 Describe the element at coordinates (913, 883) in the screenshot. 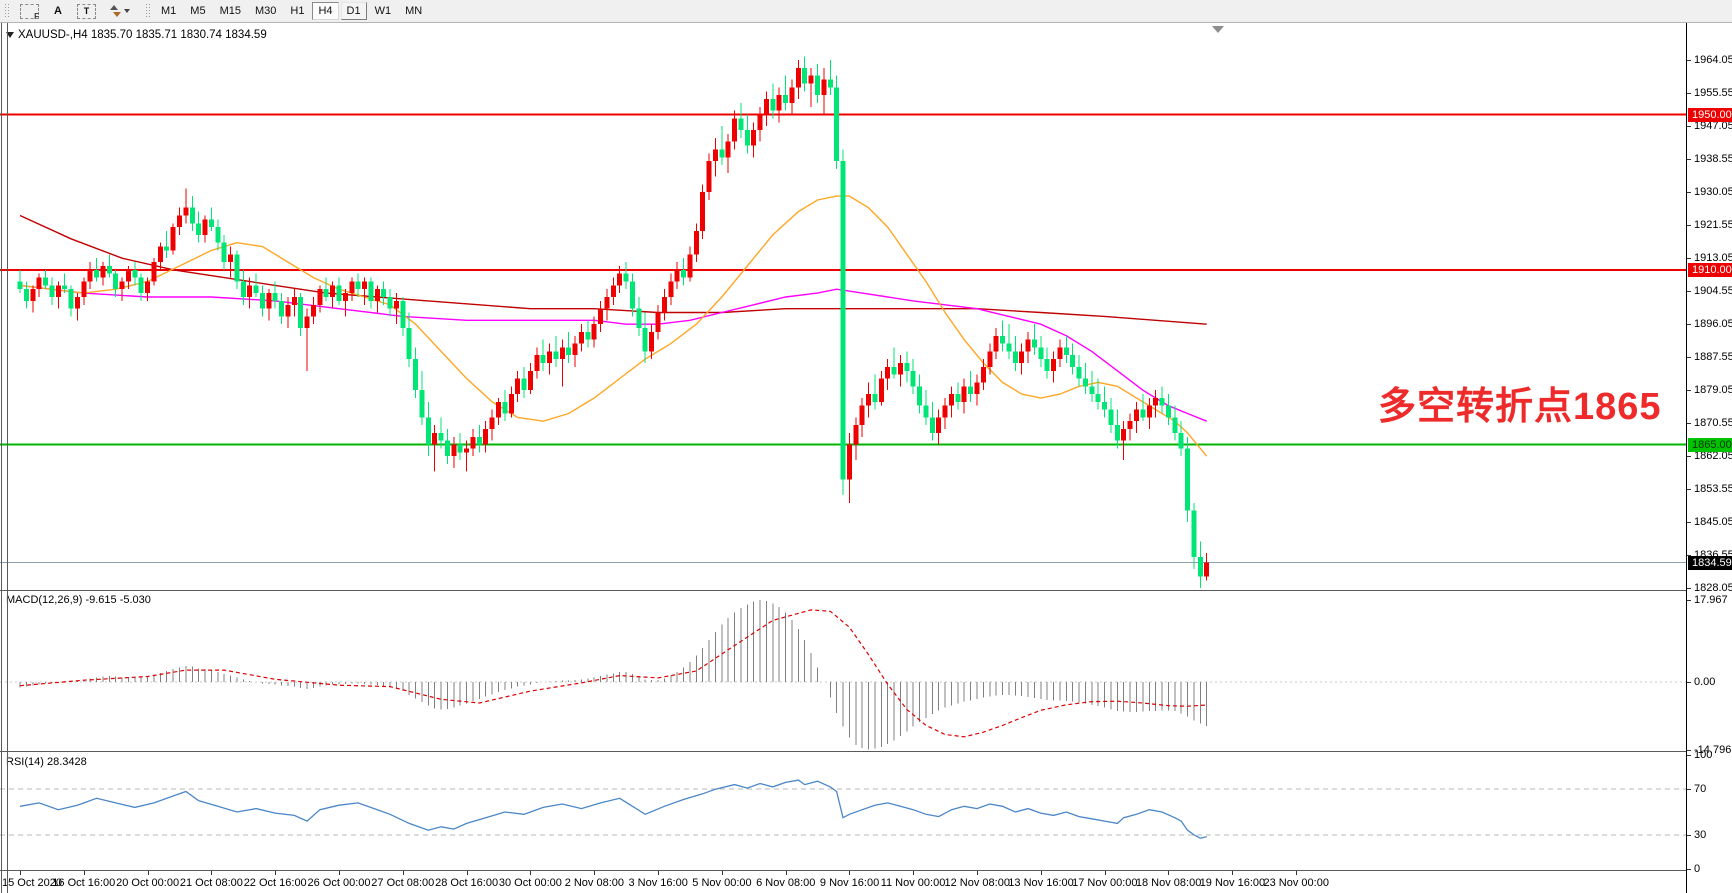

I see `time-tick-label: 11 Nov 00:00` at that location.